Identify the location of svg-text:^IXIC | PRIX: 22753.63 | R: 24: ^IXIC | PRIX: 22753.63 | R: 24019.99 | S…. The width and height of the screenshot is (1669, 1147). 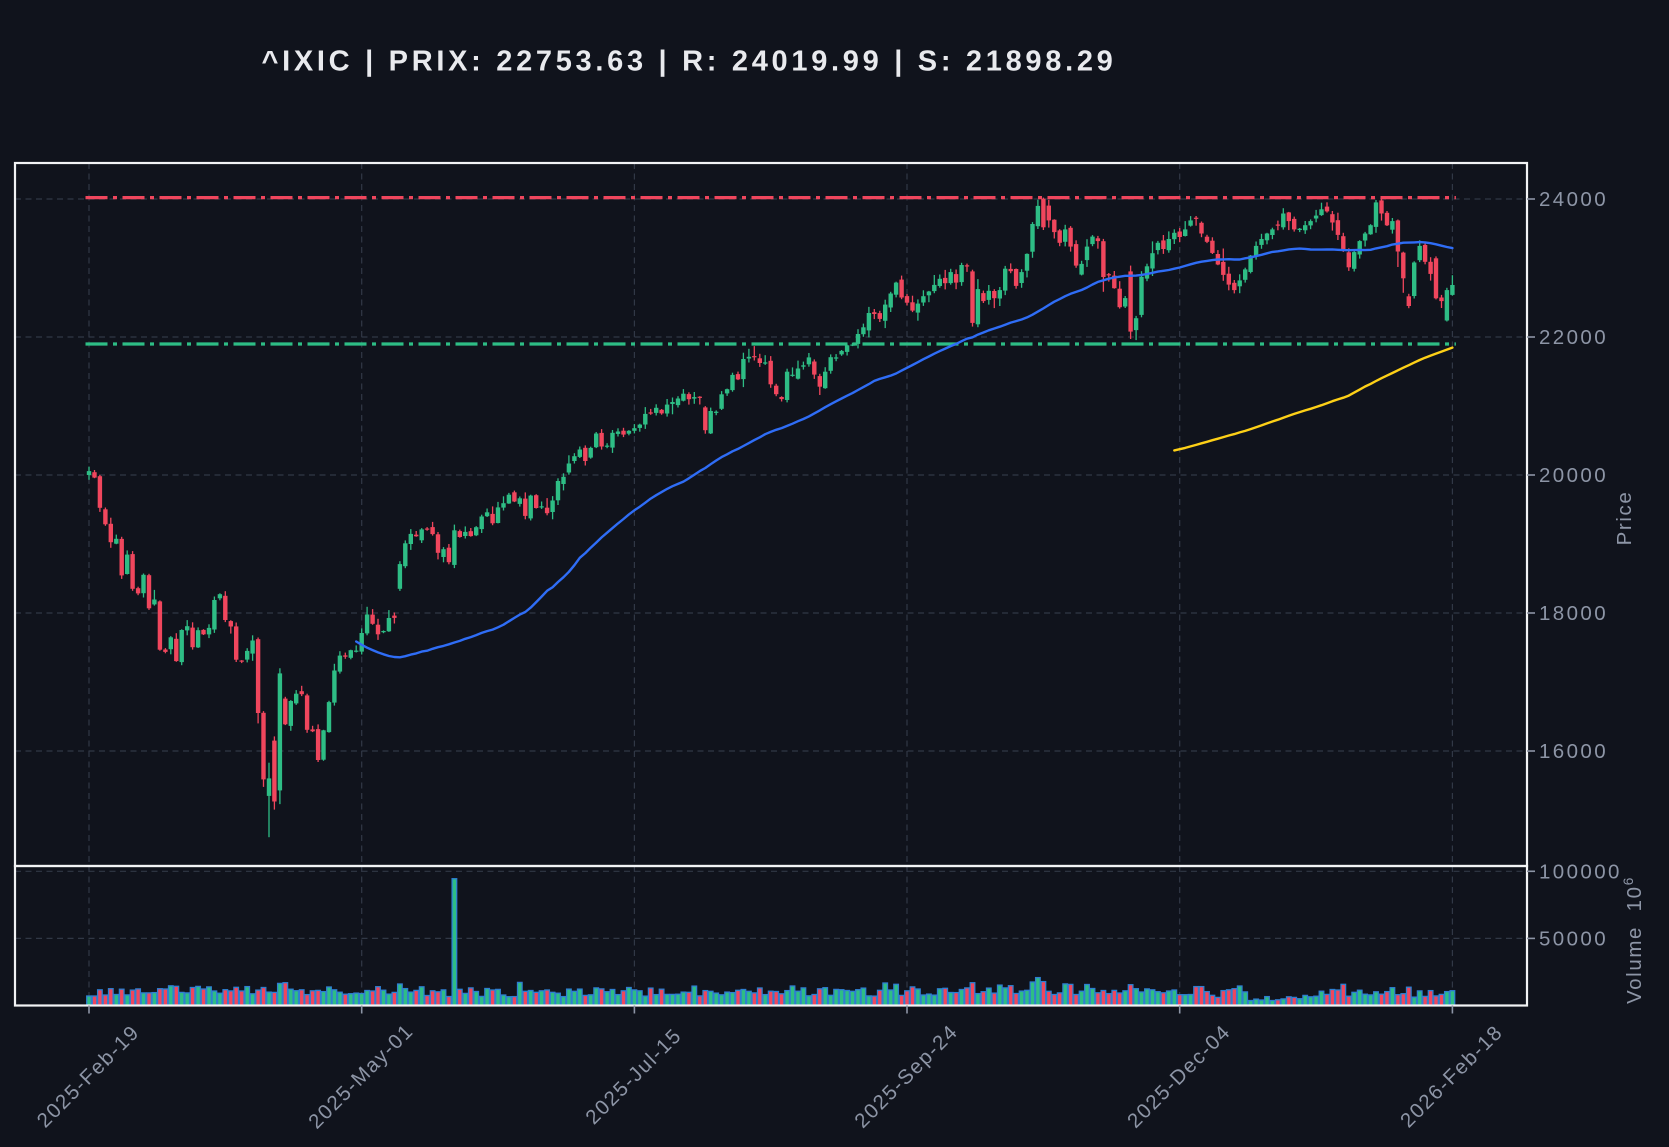
(688, 62).